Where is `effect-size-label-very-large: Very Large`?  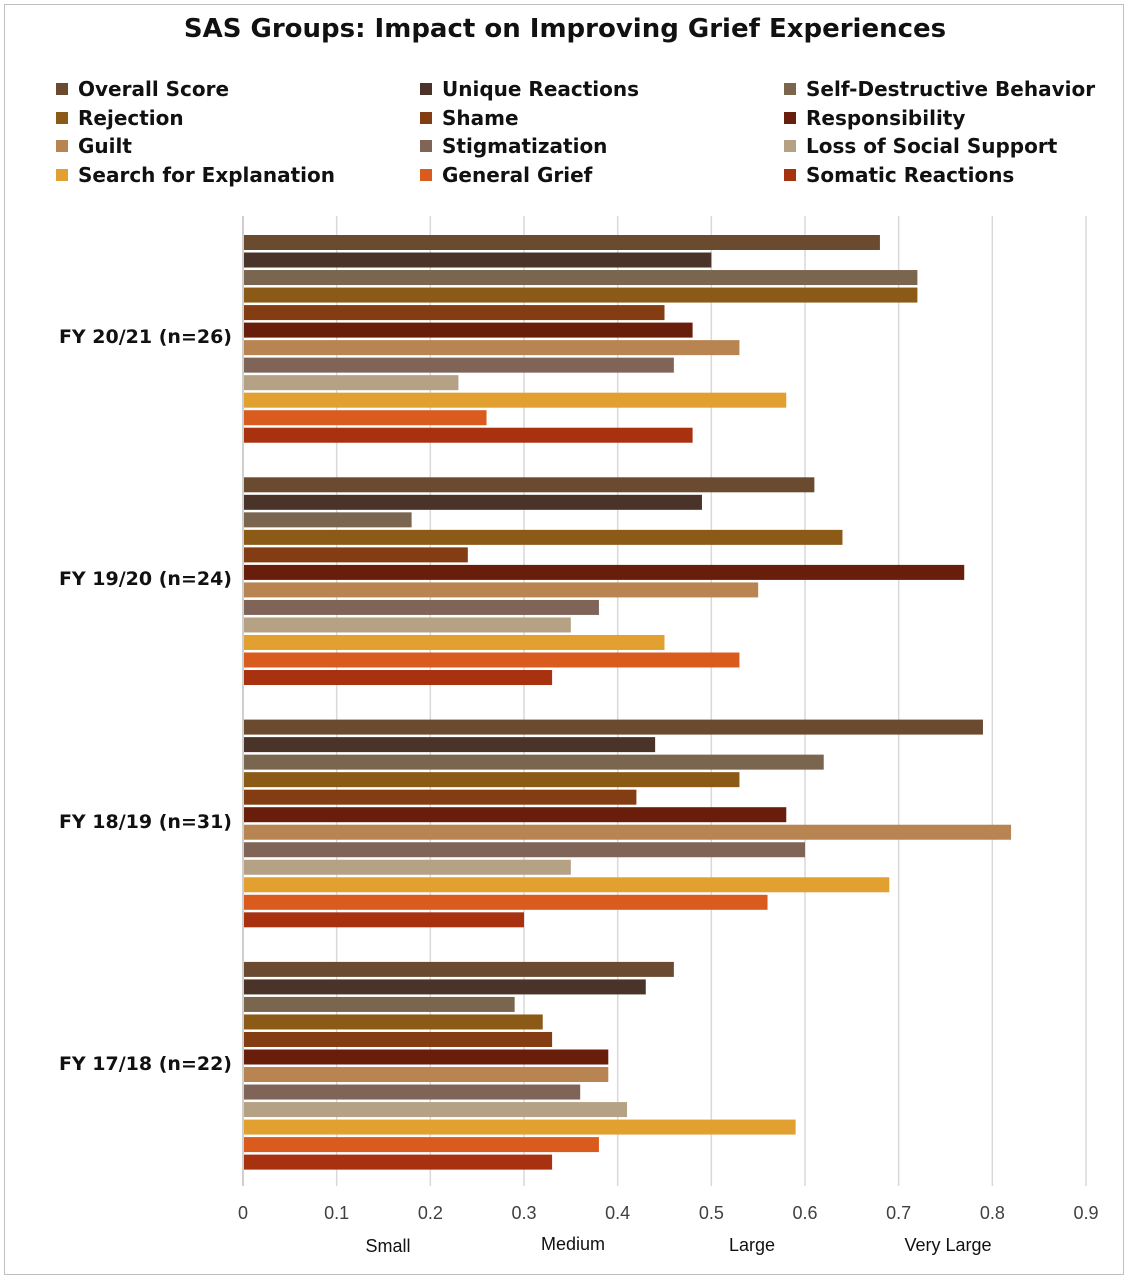 effect-size-label-very-large: Very Large is located at coordinates (948, 1245).